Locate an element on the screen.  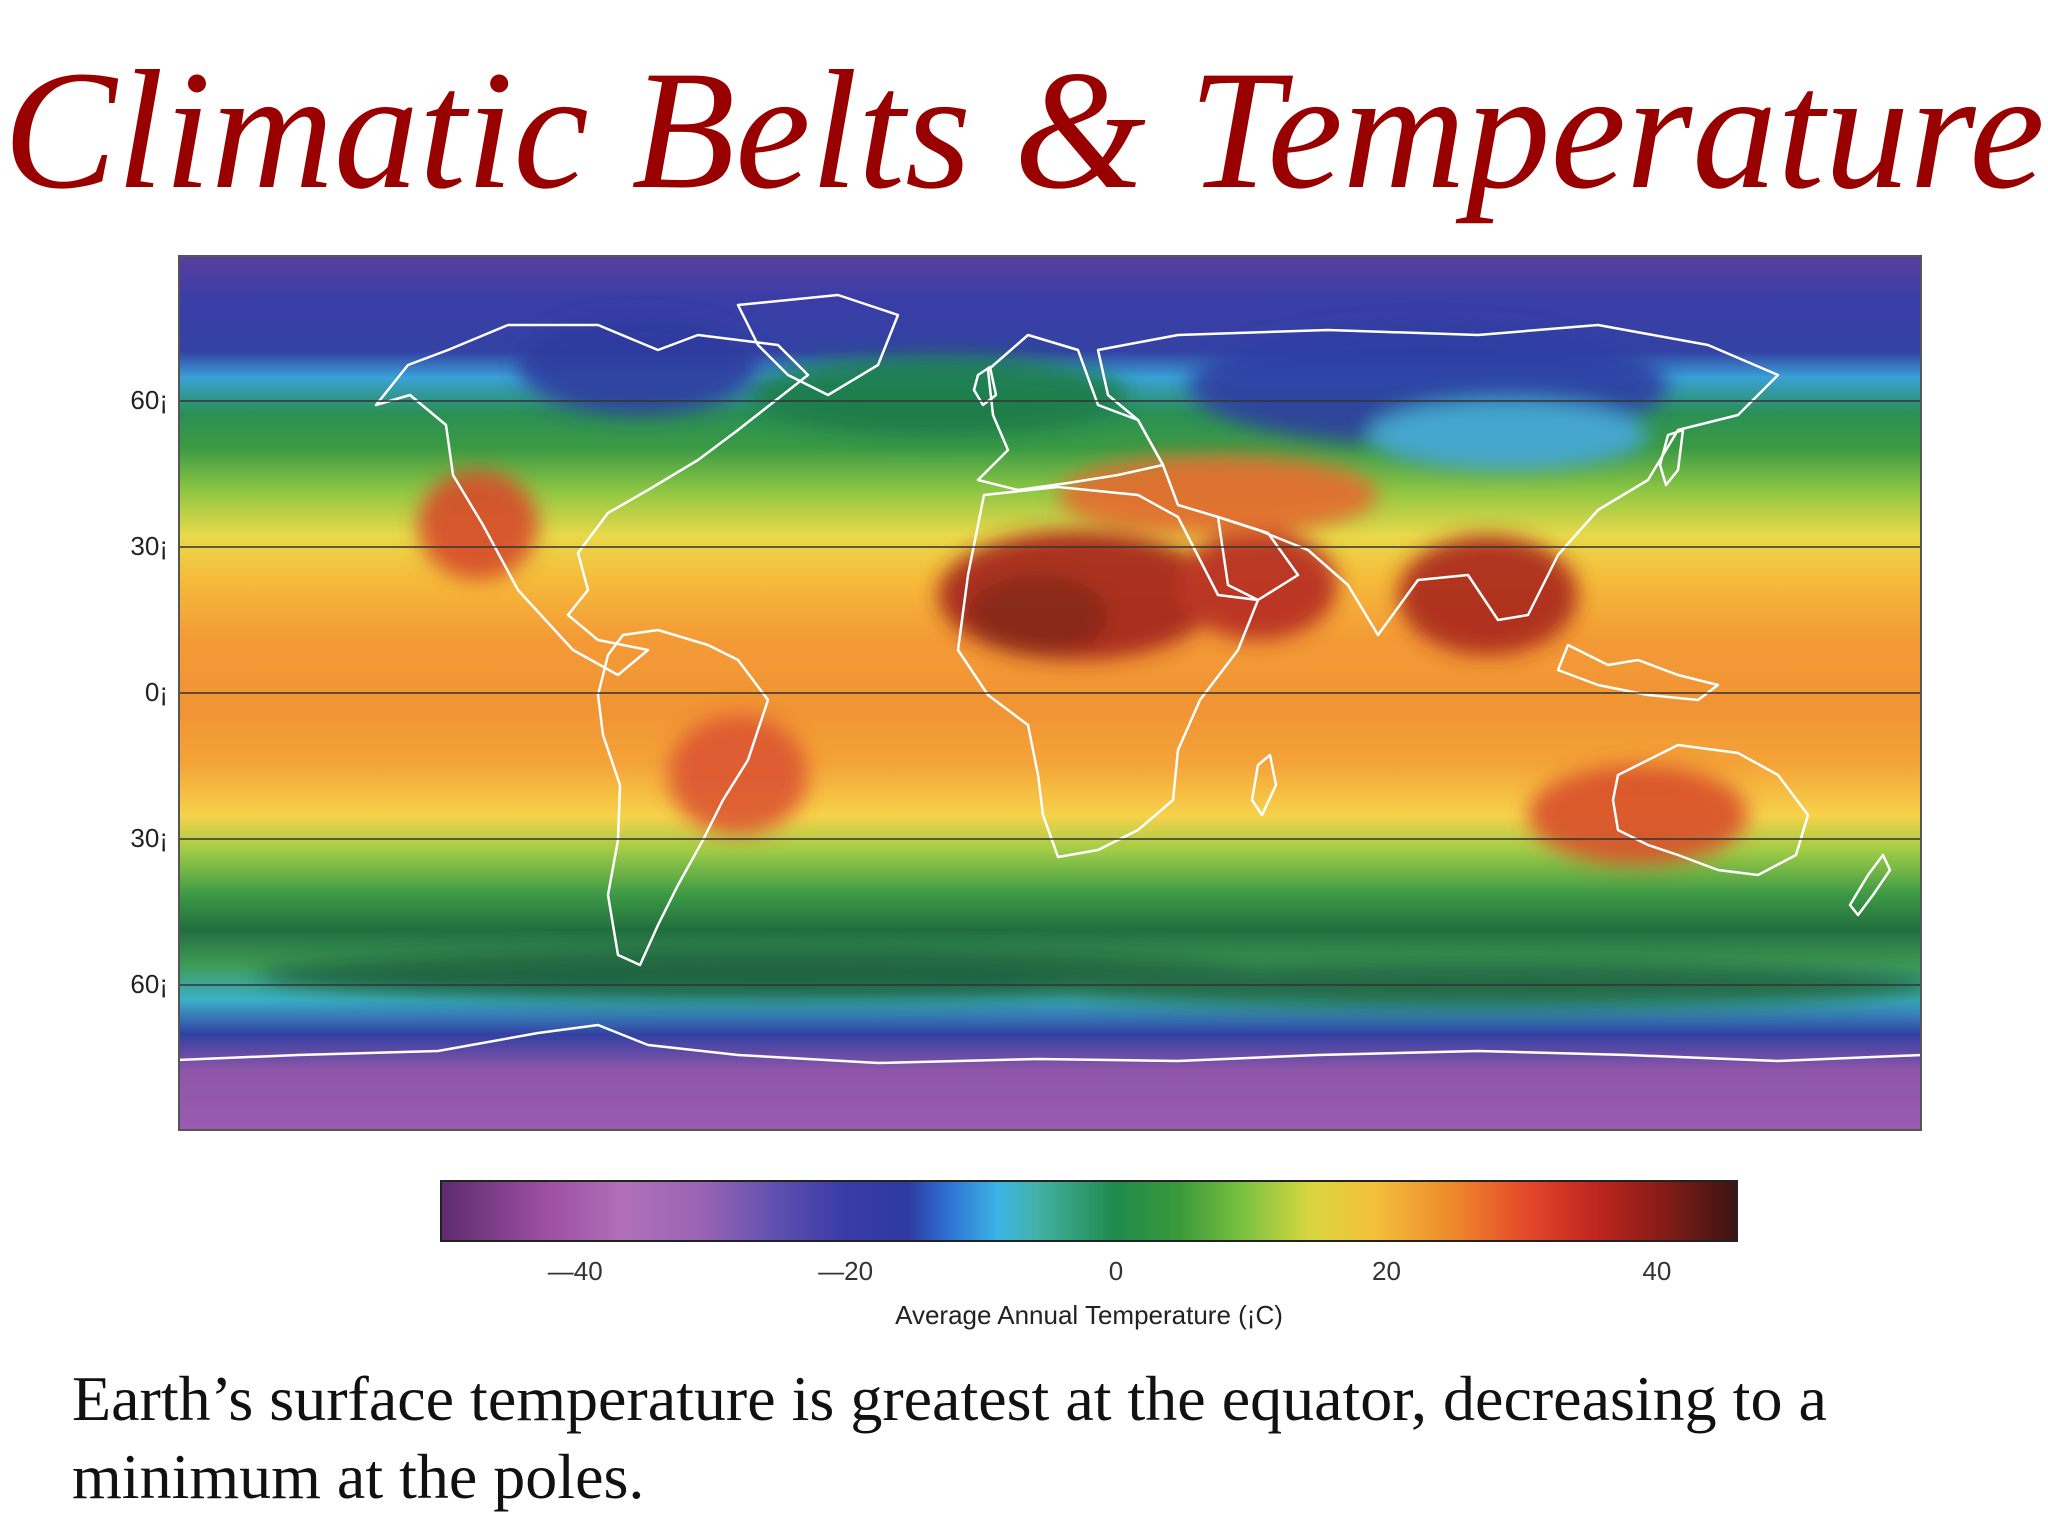
colorbar-tick-label: —40 is located at coordinates (575, 1271).